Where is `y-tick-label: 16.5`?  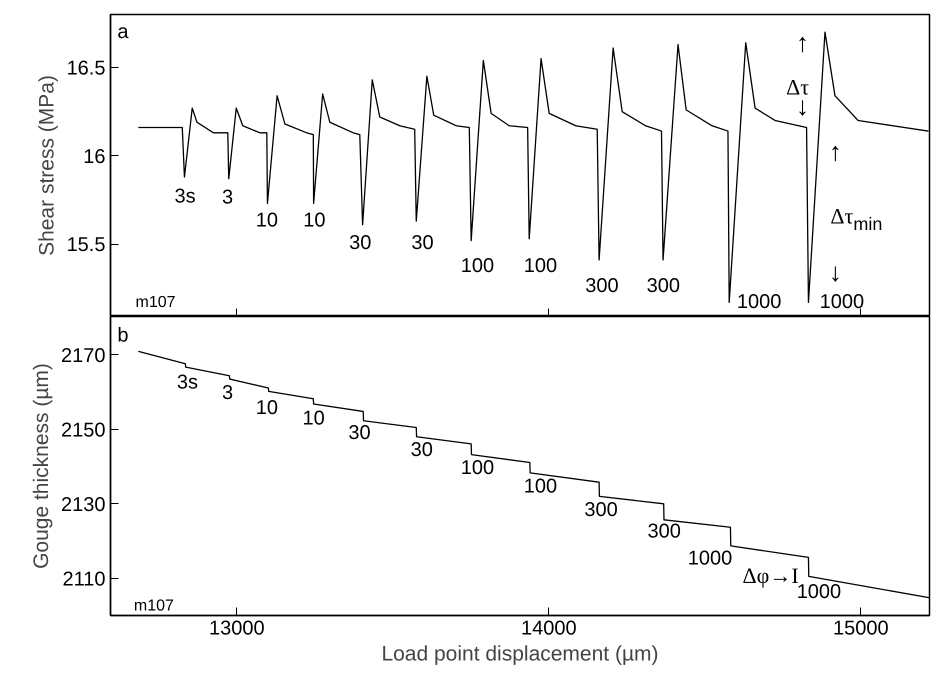 y-tick-label: 16.5 is located at coordinates (86, 68).